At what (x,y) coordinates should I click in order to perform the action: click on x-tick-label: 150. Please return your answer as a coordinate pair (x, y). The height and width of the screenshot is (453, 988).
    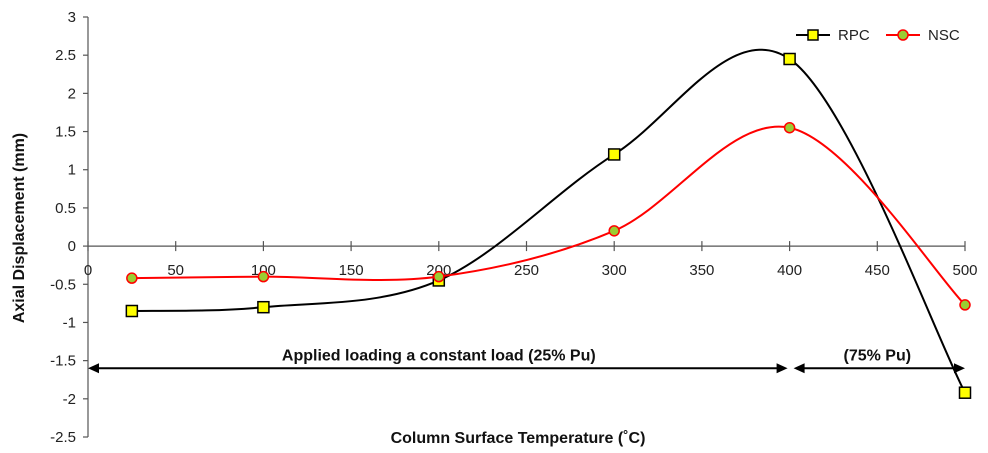
    Looking at the image, I should click on (351, 270).